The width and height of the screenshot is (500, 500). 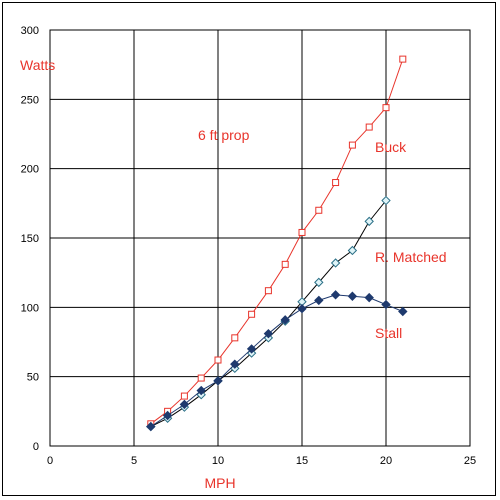 I want to click on series-label-r-matched: R. Matched, so click(x=411, y=257).